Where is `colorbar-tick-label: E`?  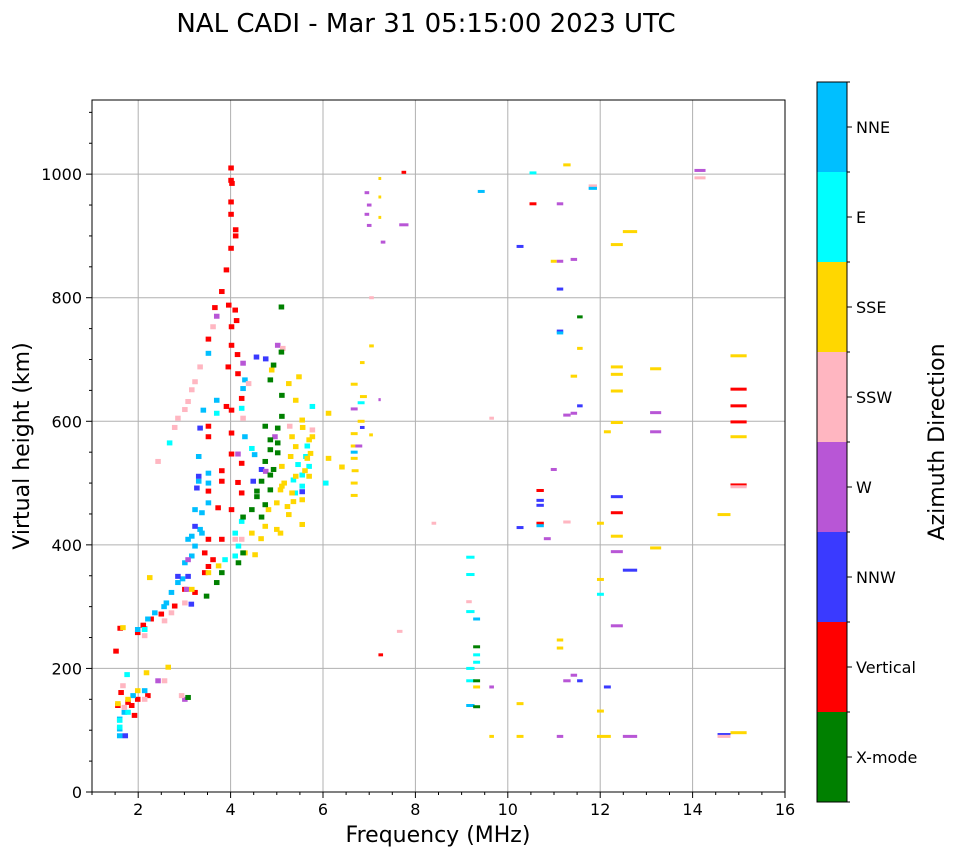 colorbar-tick-label: E is located at coordinates (861, 217).